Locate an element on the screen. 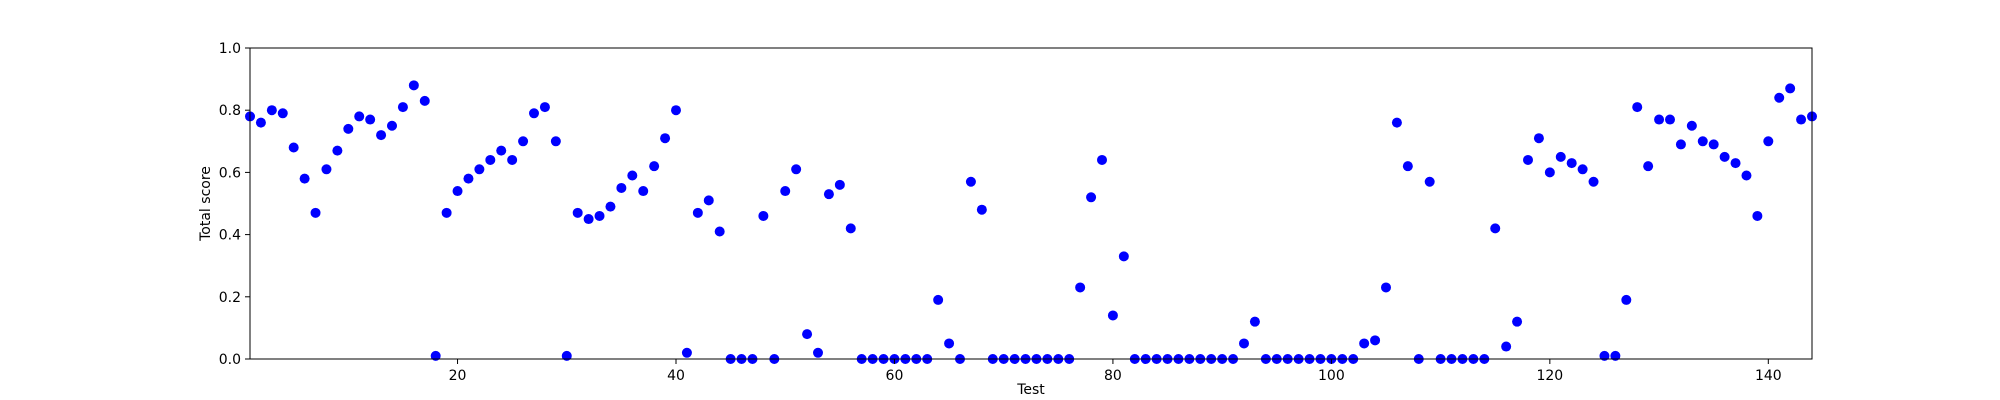  y-axis-label: Total score is located at coordinates (206, 204).